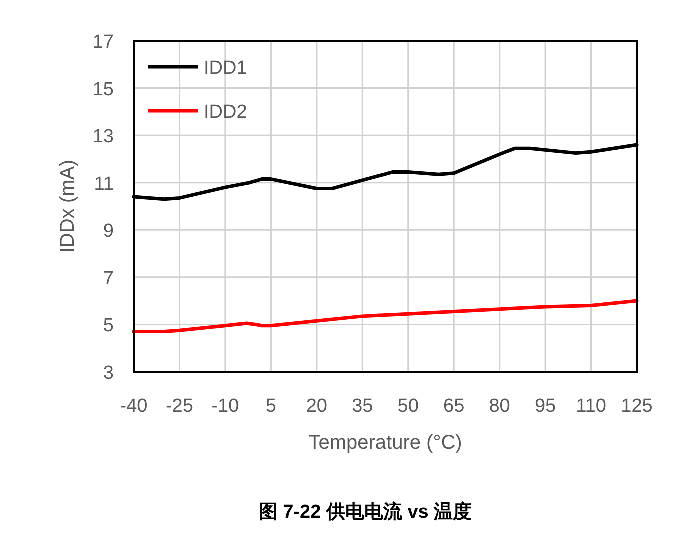  Describe the element at coordinates (103, 42) in the screenshot. I see `y-tick-label: 17` at that location.